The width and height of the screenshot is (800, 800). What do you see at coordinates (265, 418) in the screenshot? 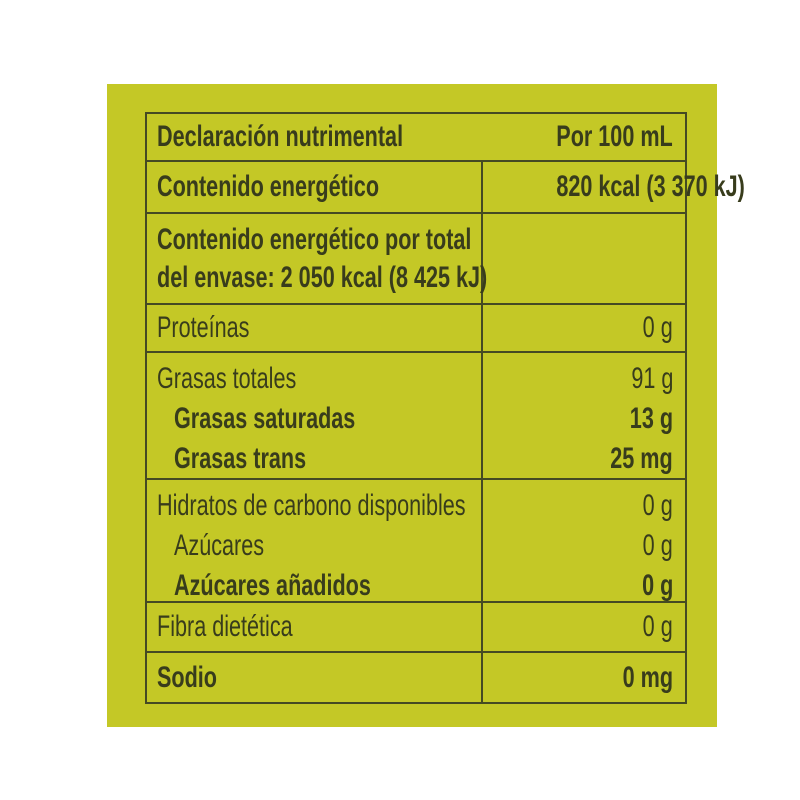
I see `nutrient-sublabel: Grasas saturadas` at bounding box center [265, 418].